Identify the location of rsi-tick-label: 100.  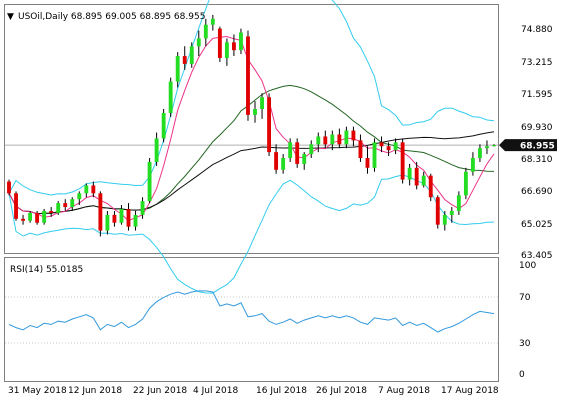
(527, 266).